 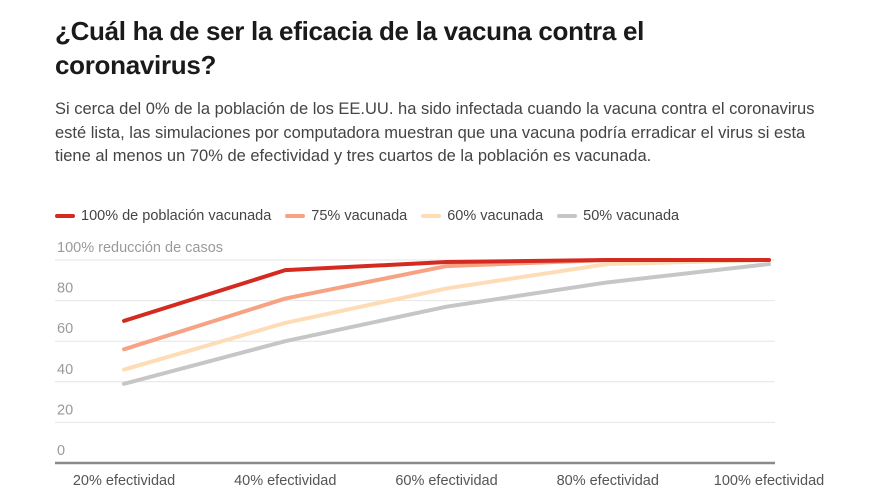 I want to click on y-tick-label-0: 0, so click(x=61, y=451).